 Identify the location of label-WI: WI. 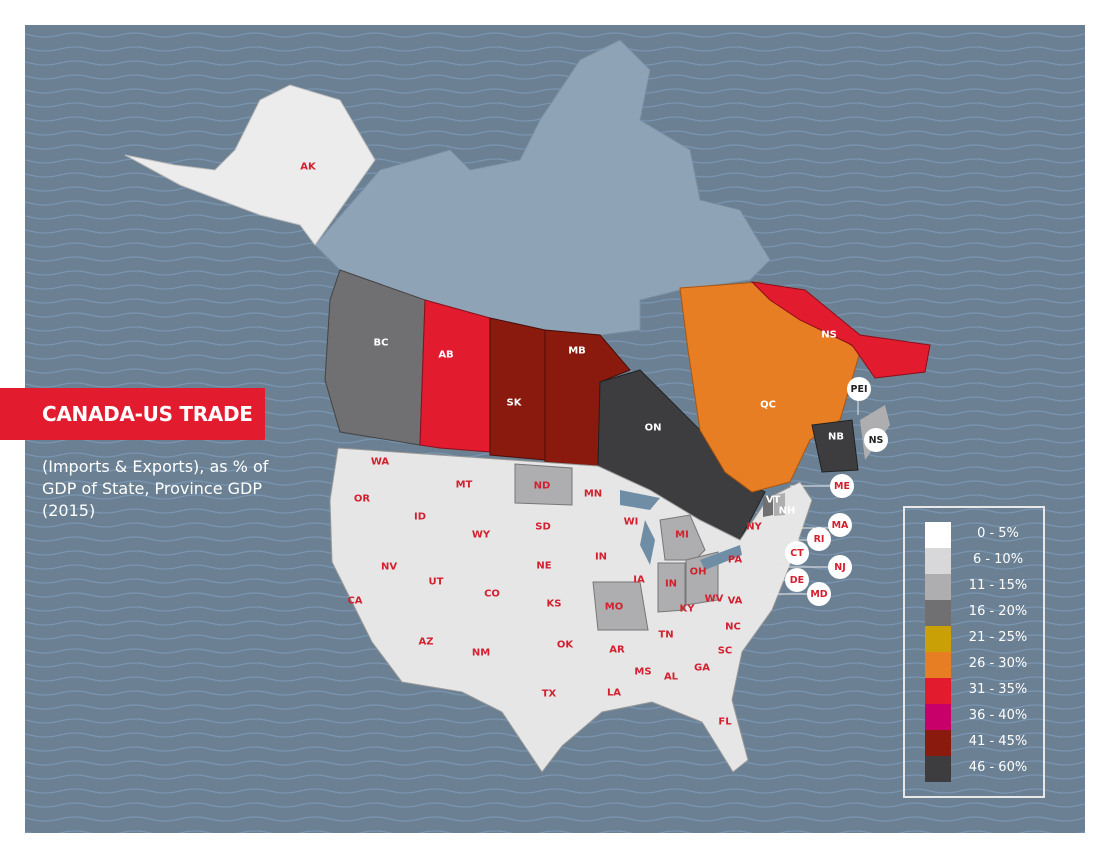
(631, 522).